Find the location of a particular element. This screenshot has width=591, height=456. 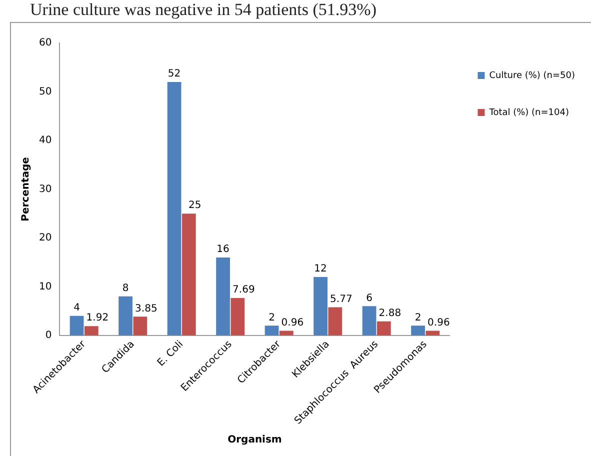

y-tick-label: 20 is located at coordinates (45, 238).